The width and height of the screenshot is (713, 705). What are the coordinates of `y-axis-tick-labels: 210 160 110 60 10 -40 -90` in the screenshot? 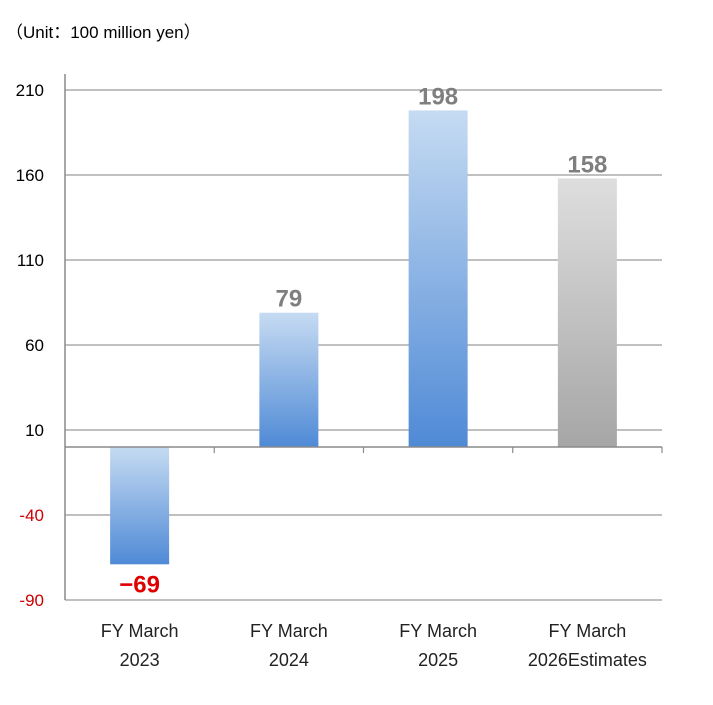 It's located at (30, 345).